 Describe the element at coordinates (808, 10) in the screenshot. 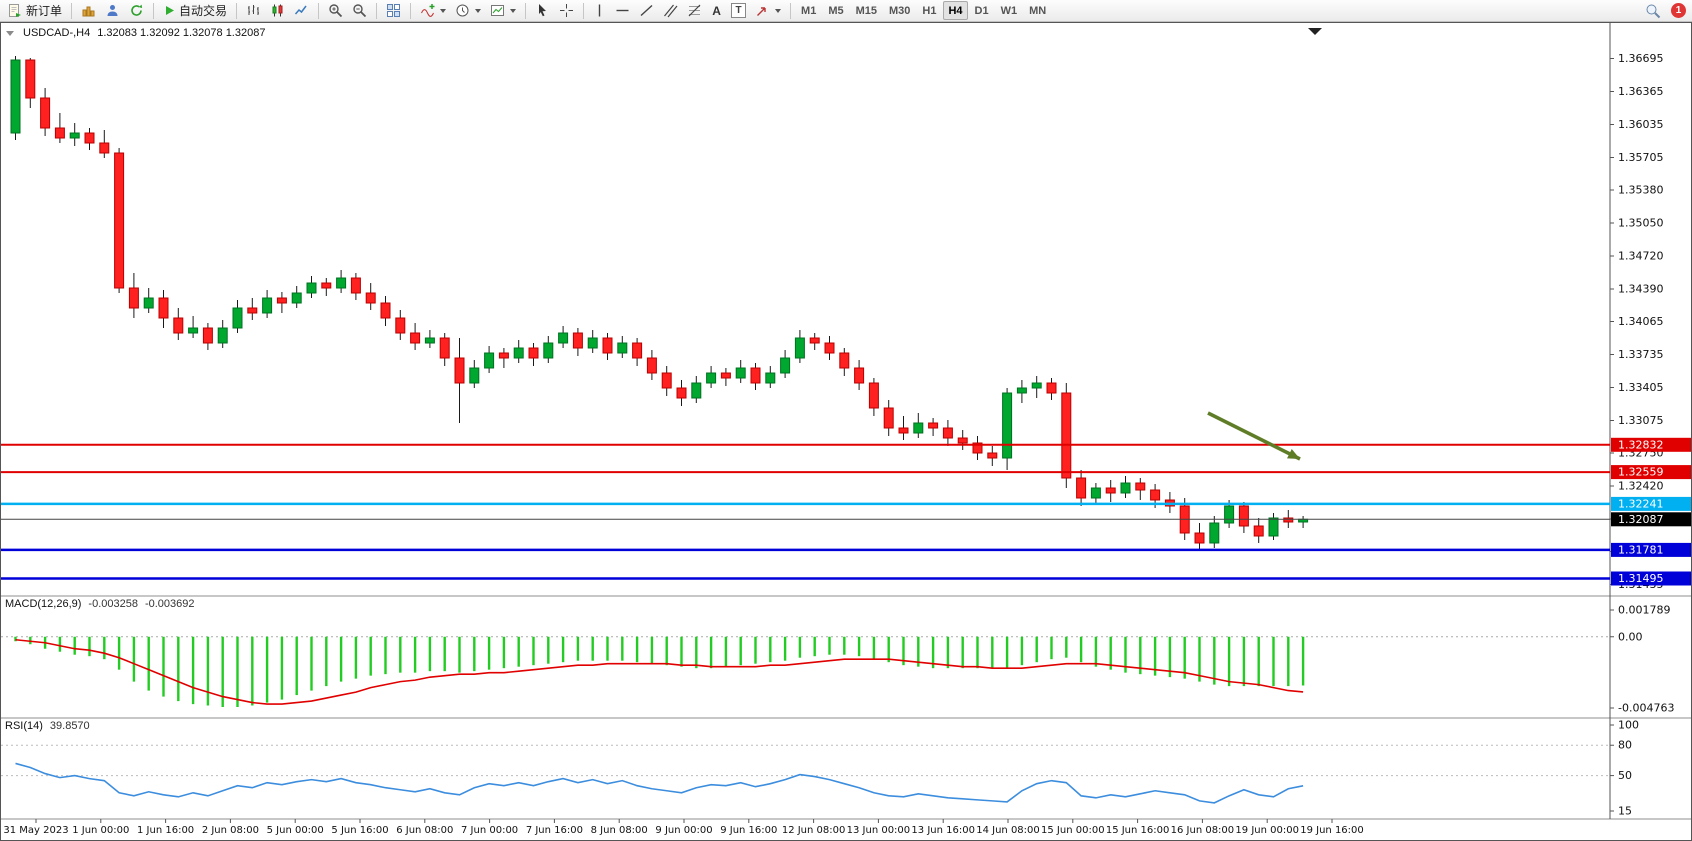

I see `timeframe-m1: M1` at that location.